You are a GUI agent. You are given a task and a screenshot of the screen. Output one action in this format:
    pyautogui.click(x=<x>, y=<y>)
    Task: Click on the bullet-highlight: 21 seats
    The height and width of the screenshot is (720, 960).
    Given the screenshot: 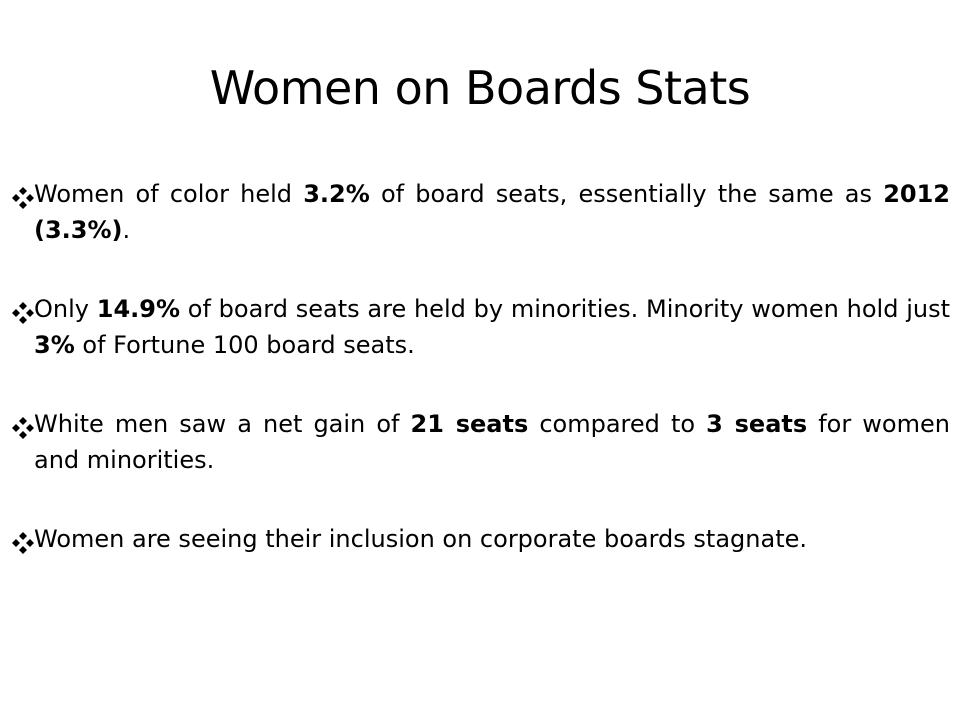 What is the action you would take?
    pyautogui.click(x=469, y=424)
    